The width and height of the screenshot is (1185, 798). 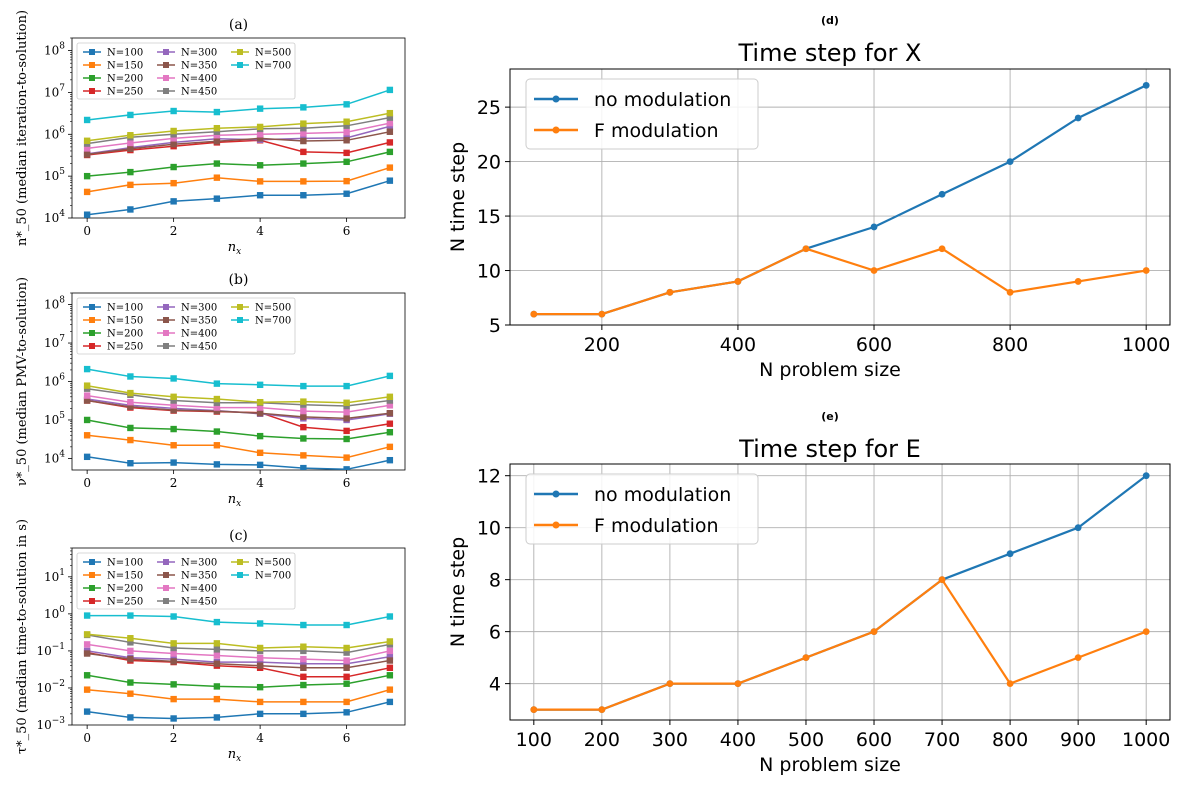 I want to click on y-axis-label: N time step, so click(x=458, y=197).